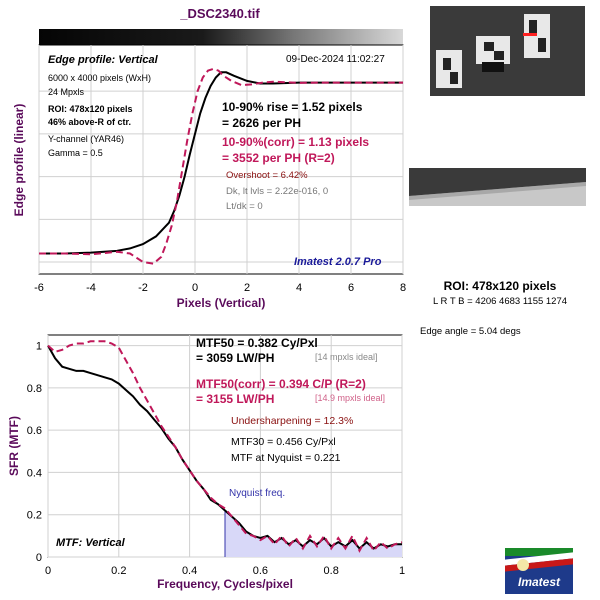 The image size is (600, 600). Describe the element at coordinates (313, 533) in the screenshot. I see `nyquist-region-fill` at that location.